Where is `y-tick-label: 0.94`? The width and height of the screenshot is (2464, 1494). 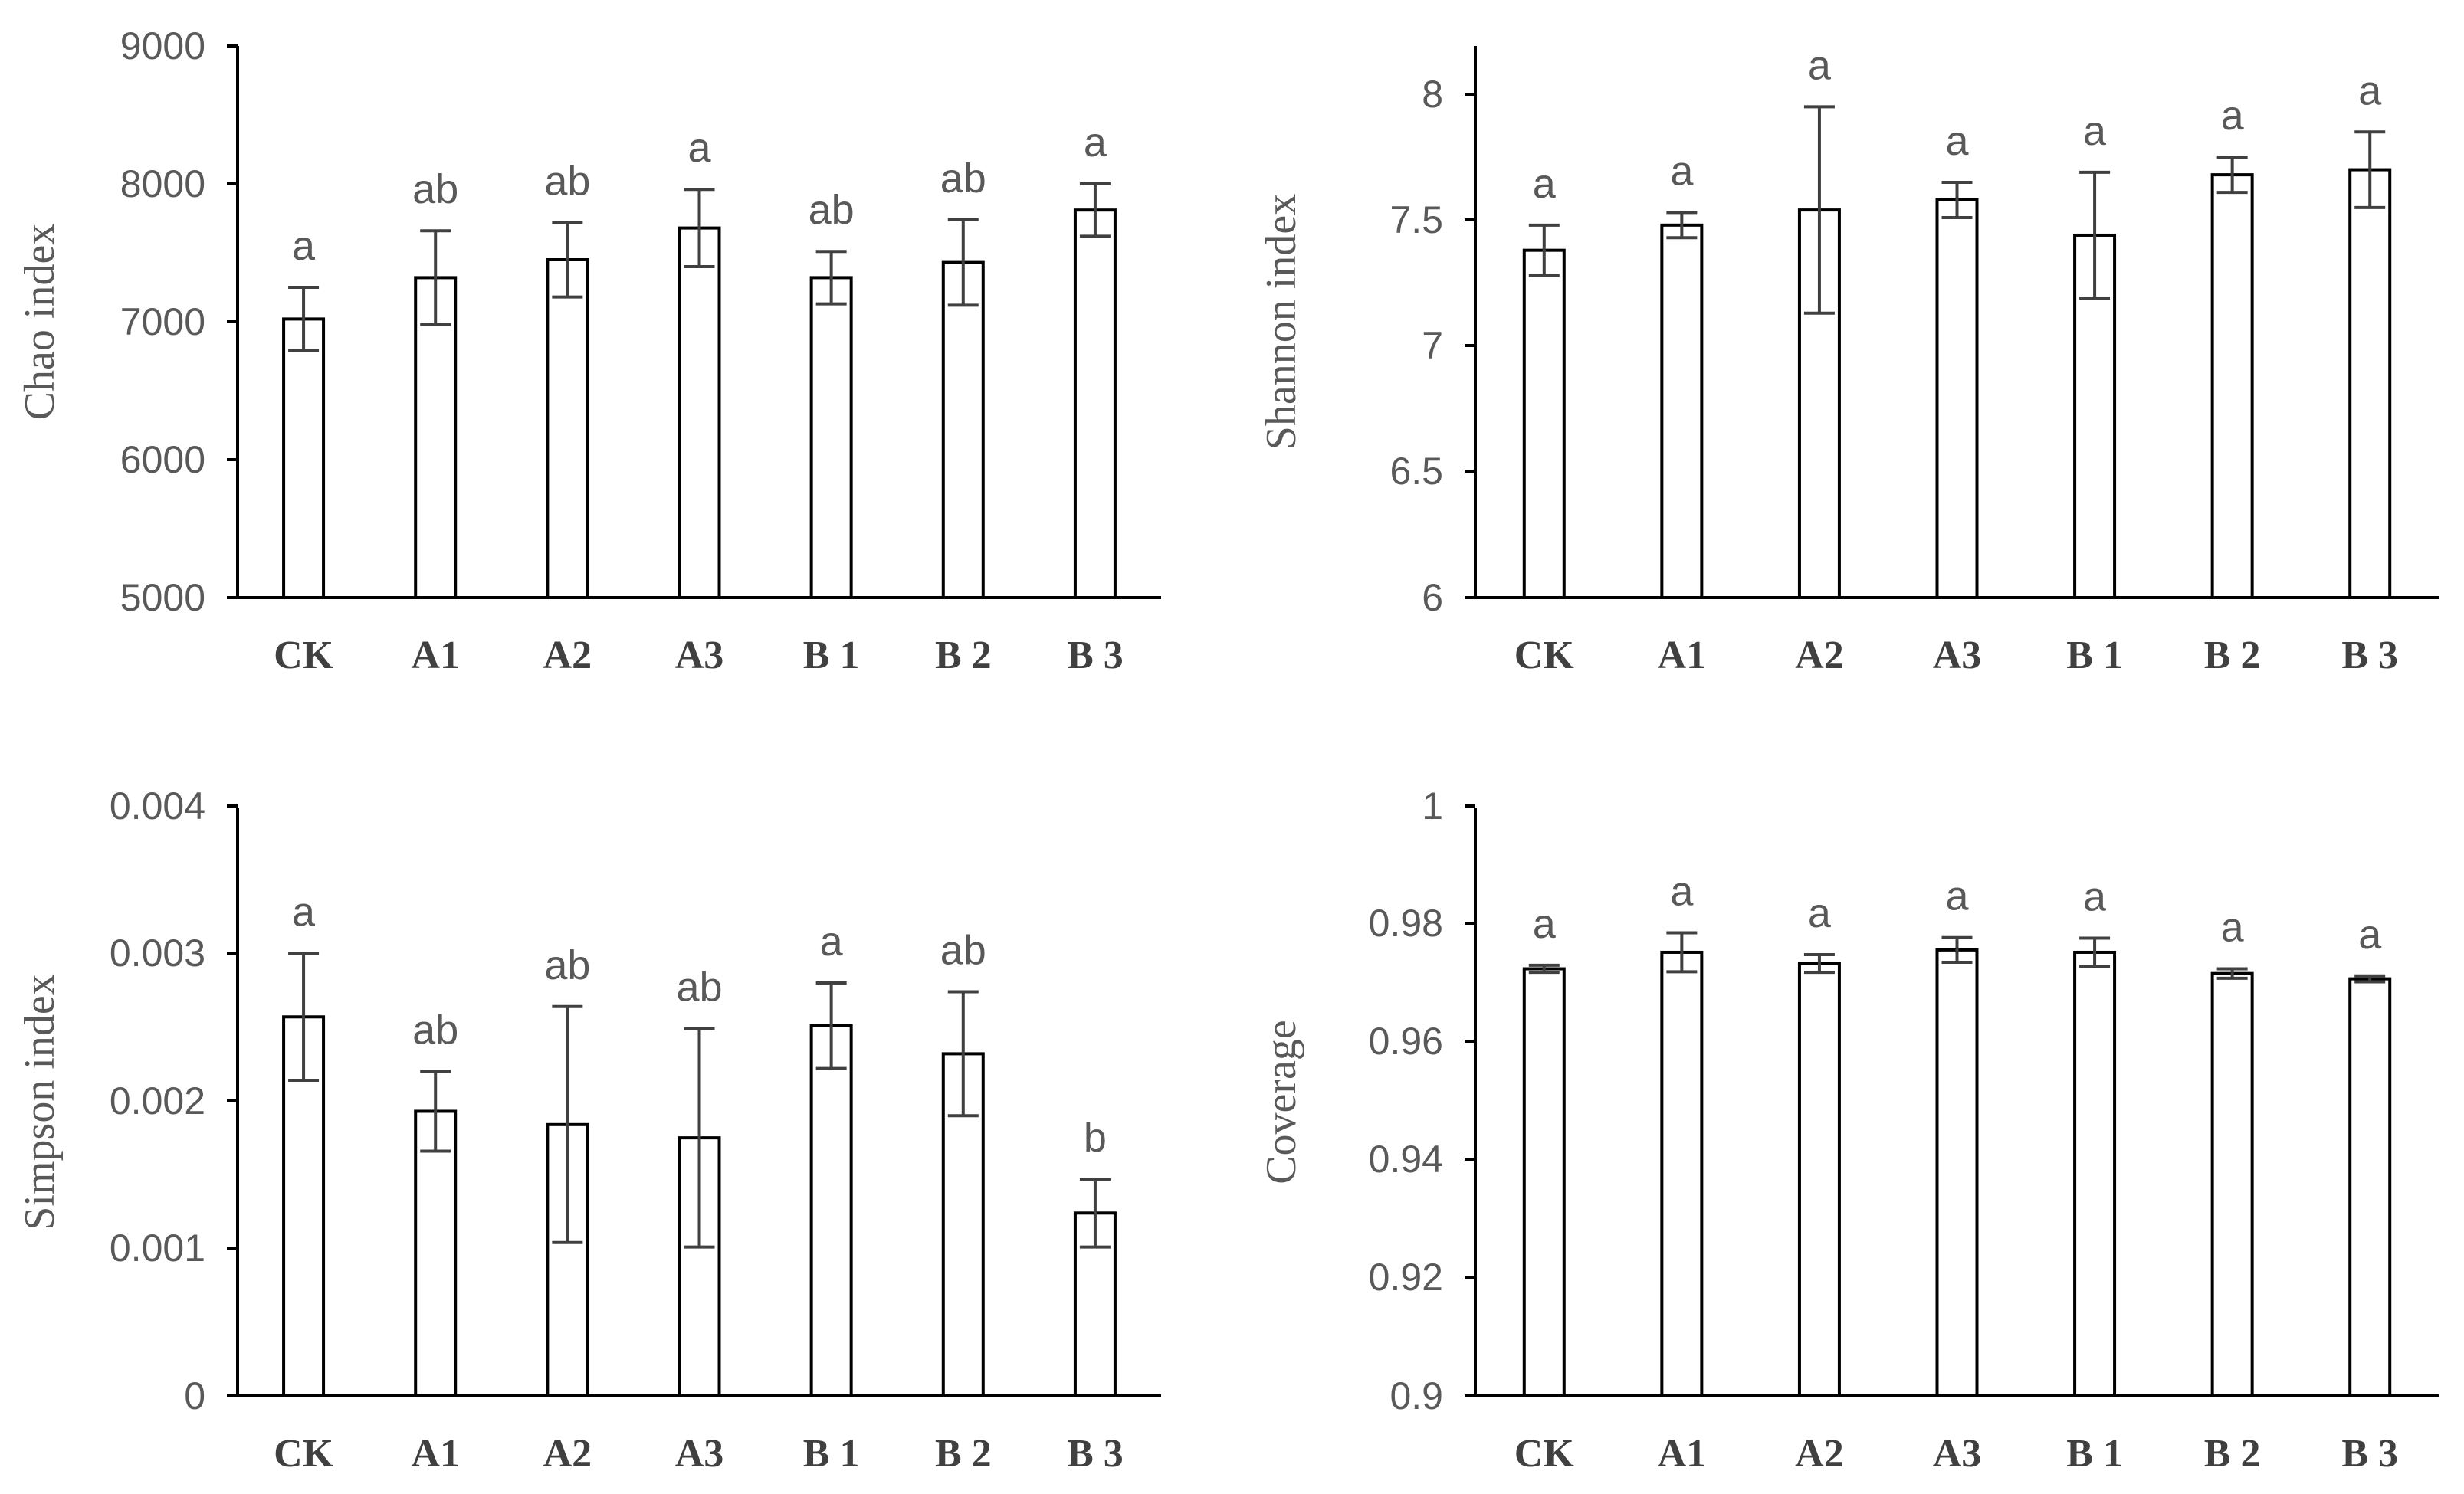 y-tick-label: 0.94 is located at coordinates (1406, 1159).